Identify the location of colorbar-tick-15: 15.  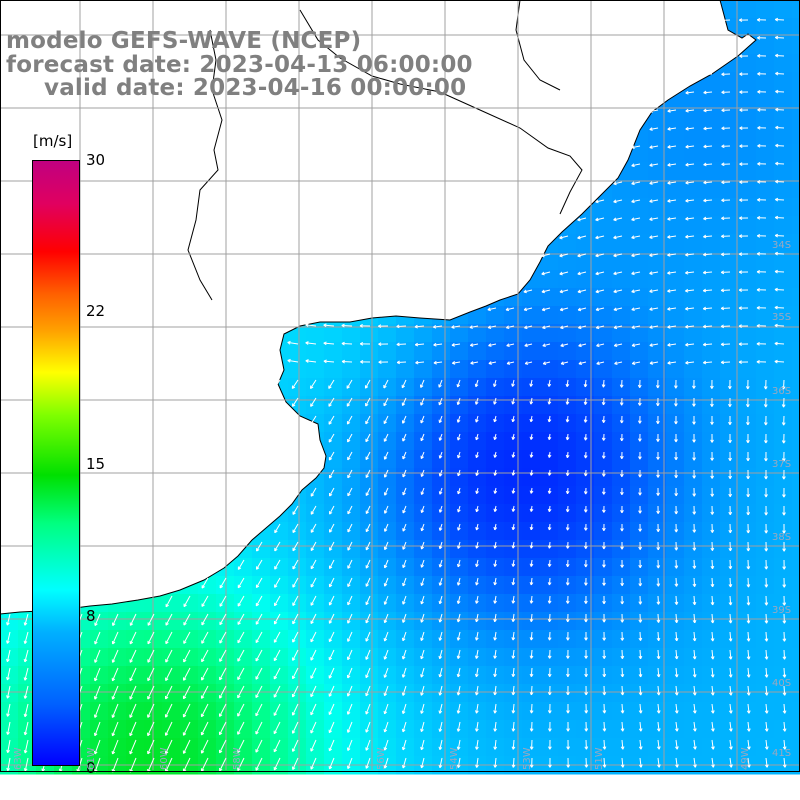
(96, 464).